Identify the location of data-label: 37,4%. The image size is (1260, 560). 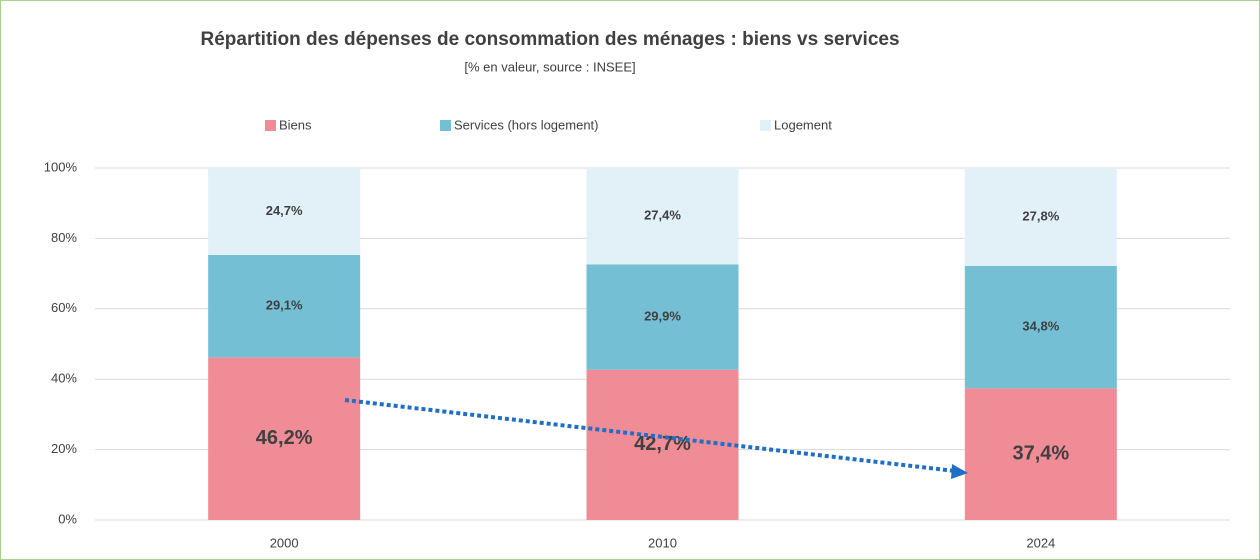
(1040, 453).